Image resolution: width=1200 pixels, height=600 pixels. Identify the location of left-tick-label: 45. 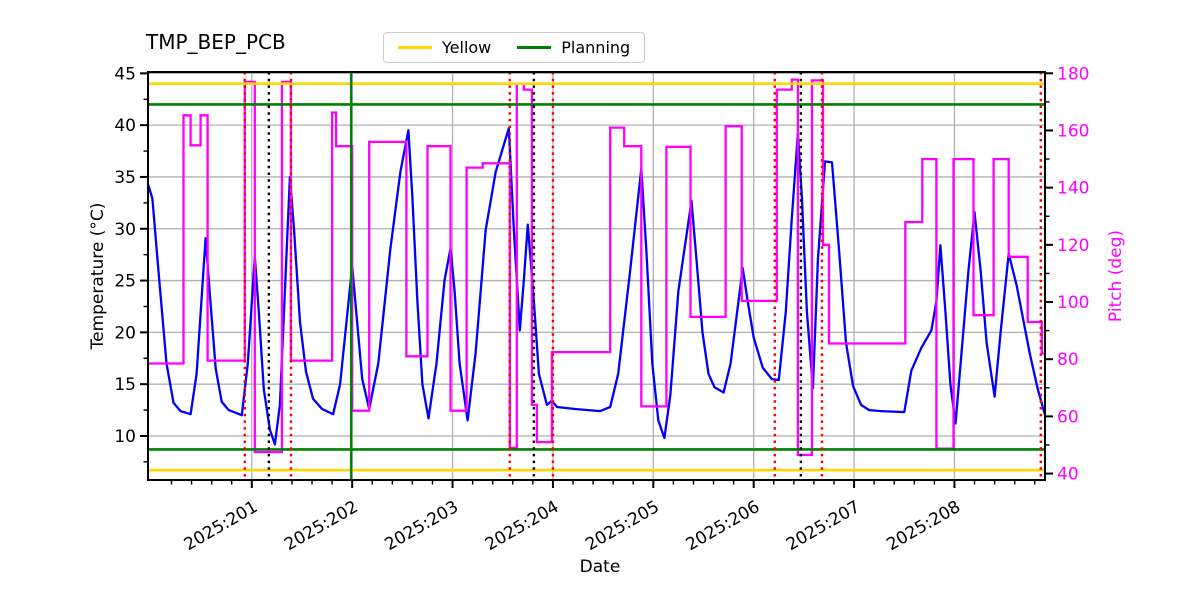
(125, 74).